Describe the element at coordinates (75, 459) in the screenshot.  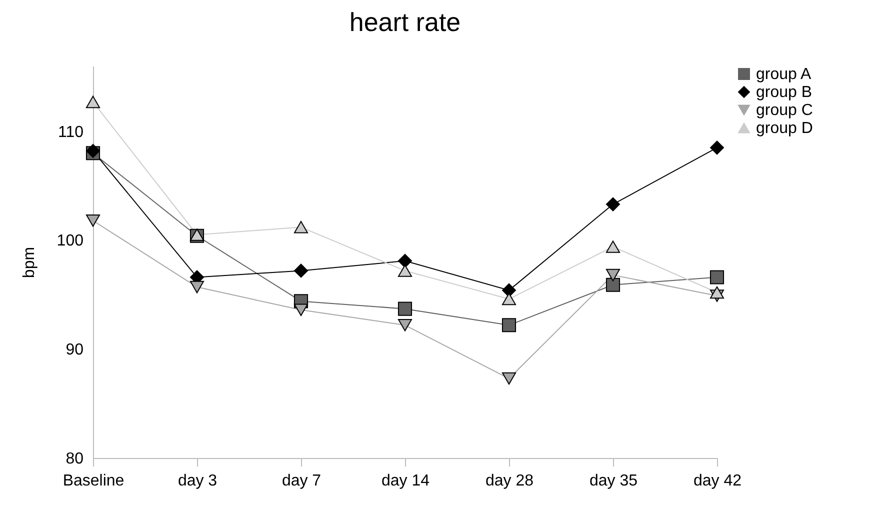
I see `y-tick-label: 80` at that location.